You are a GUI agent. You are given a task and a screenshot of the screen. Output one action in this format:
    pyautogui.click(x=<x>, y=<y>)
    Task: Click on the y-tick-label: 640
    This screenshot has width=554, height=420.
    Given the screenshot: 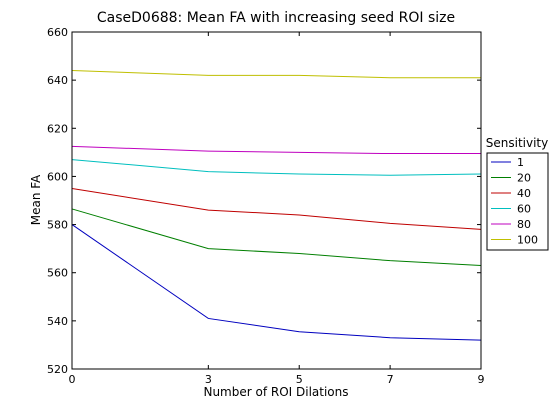 What is the action you would take?
    pyautogui.click(x=57, y=80)
    